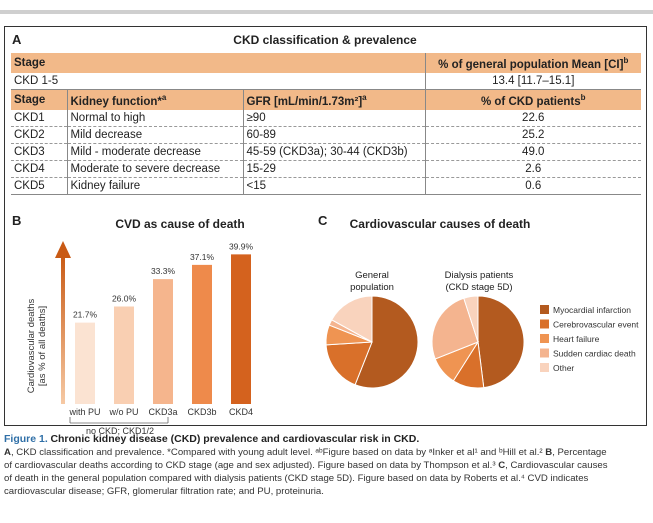 Image resolution: width=653 pixels, height=523 pixels. Describe the element at coordinates (596, 325) in the screenshot. I see `legend-label: Cerebrovascular event` at that location.